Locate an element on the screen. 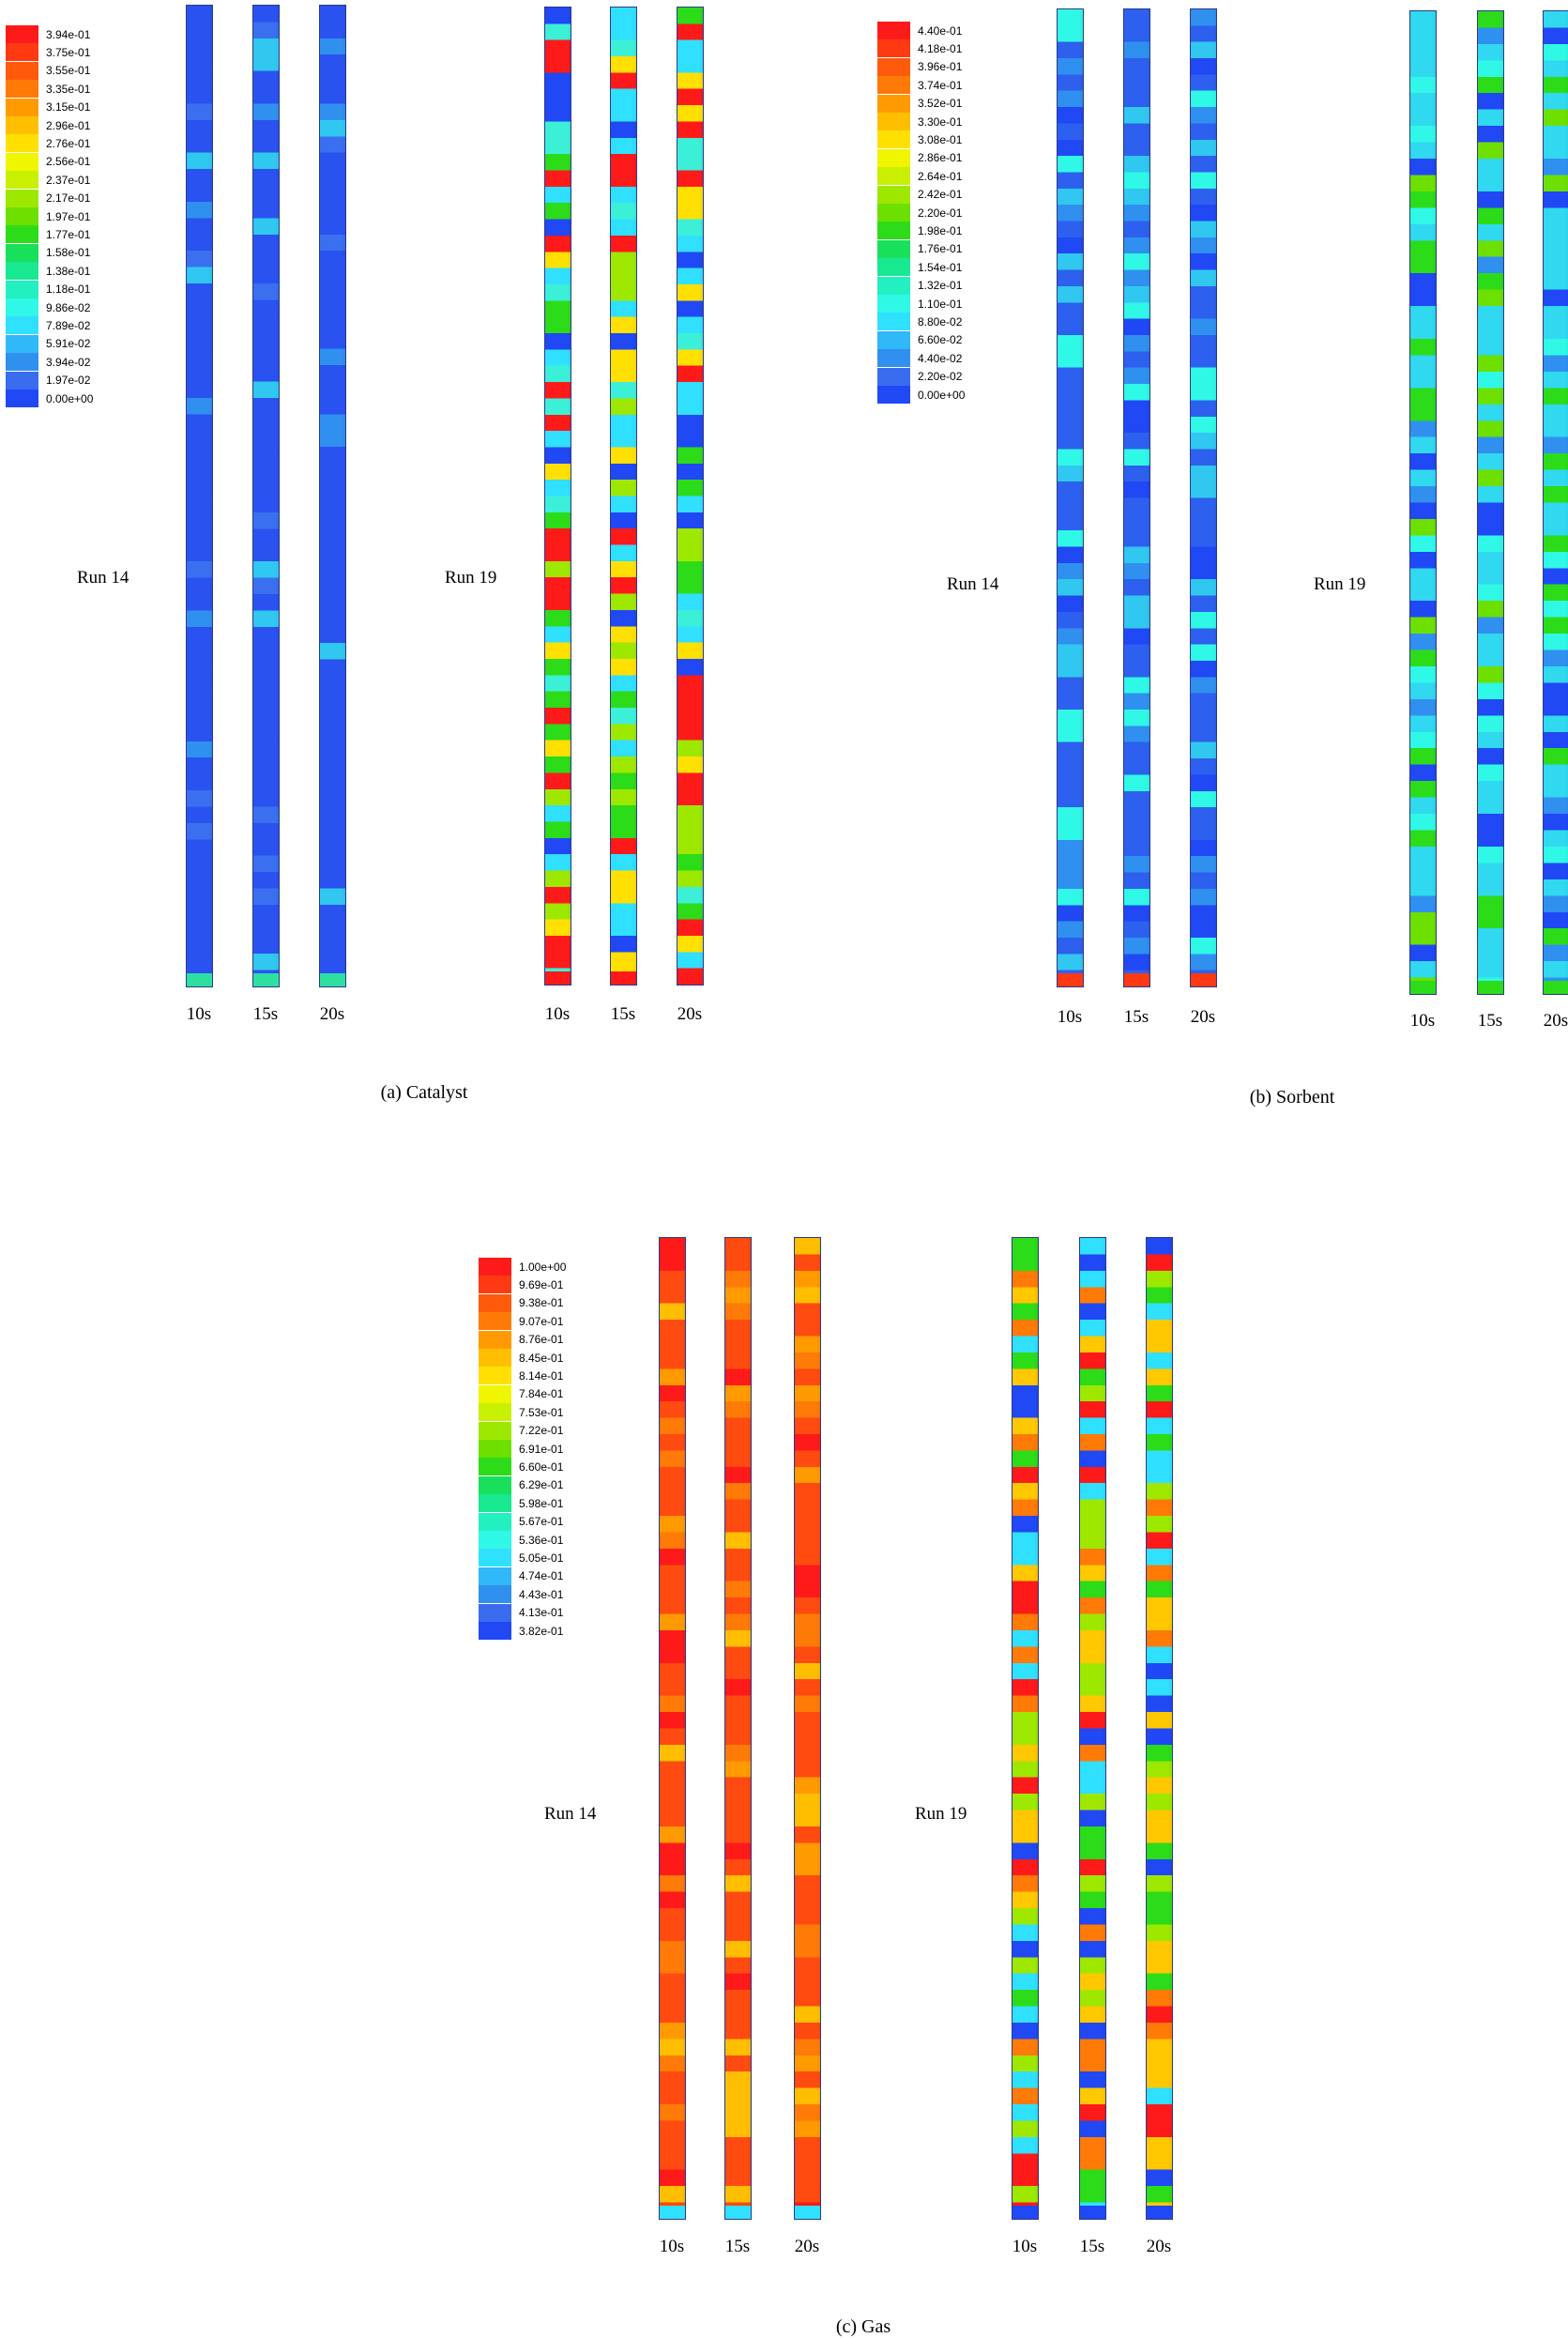 The image size is (1568, 2338). legend-row: 1.97e-01 is located at coordinates (48, 216).